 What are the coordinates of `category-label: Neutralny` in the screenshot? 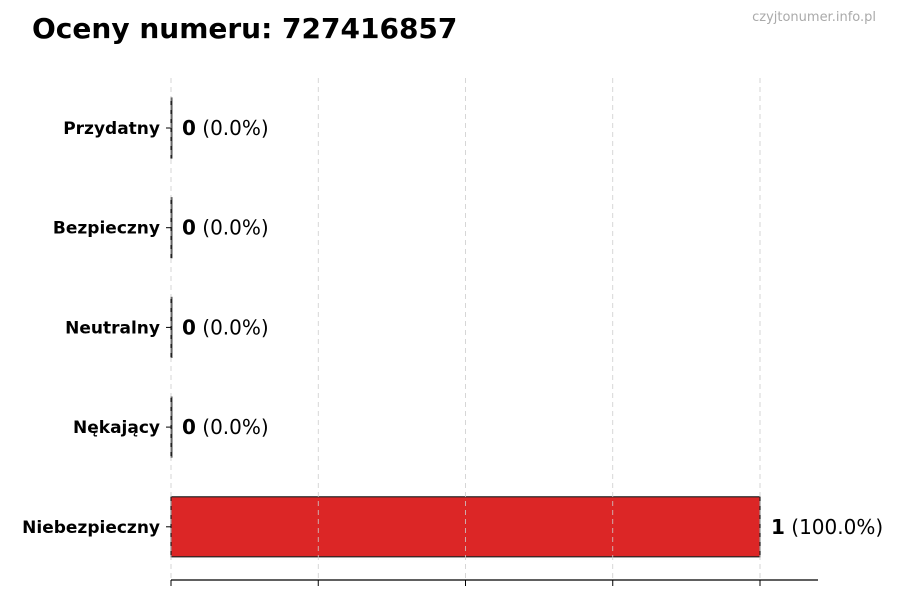 It's located at (112, 328).